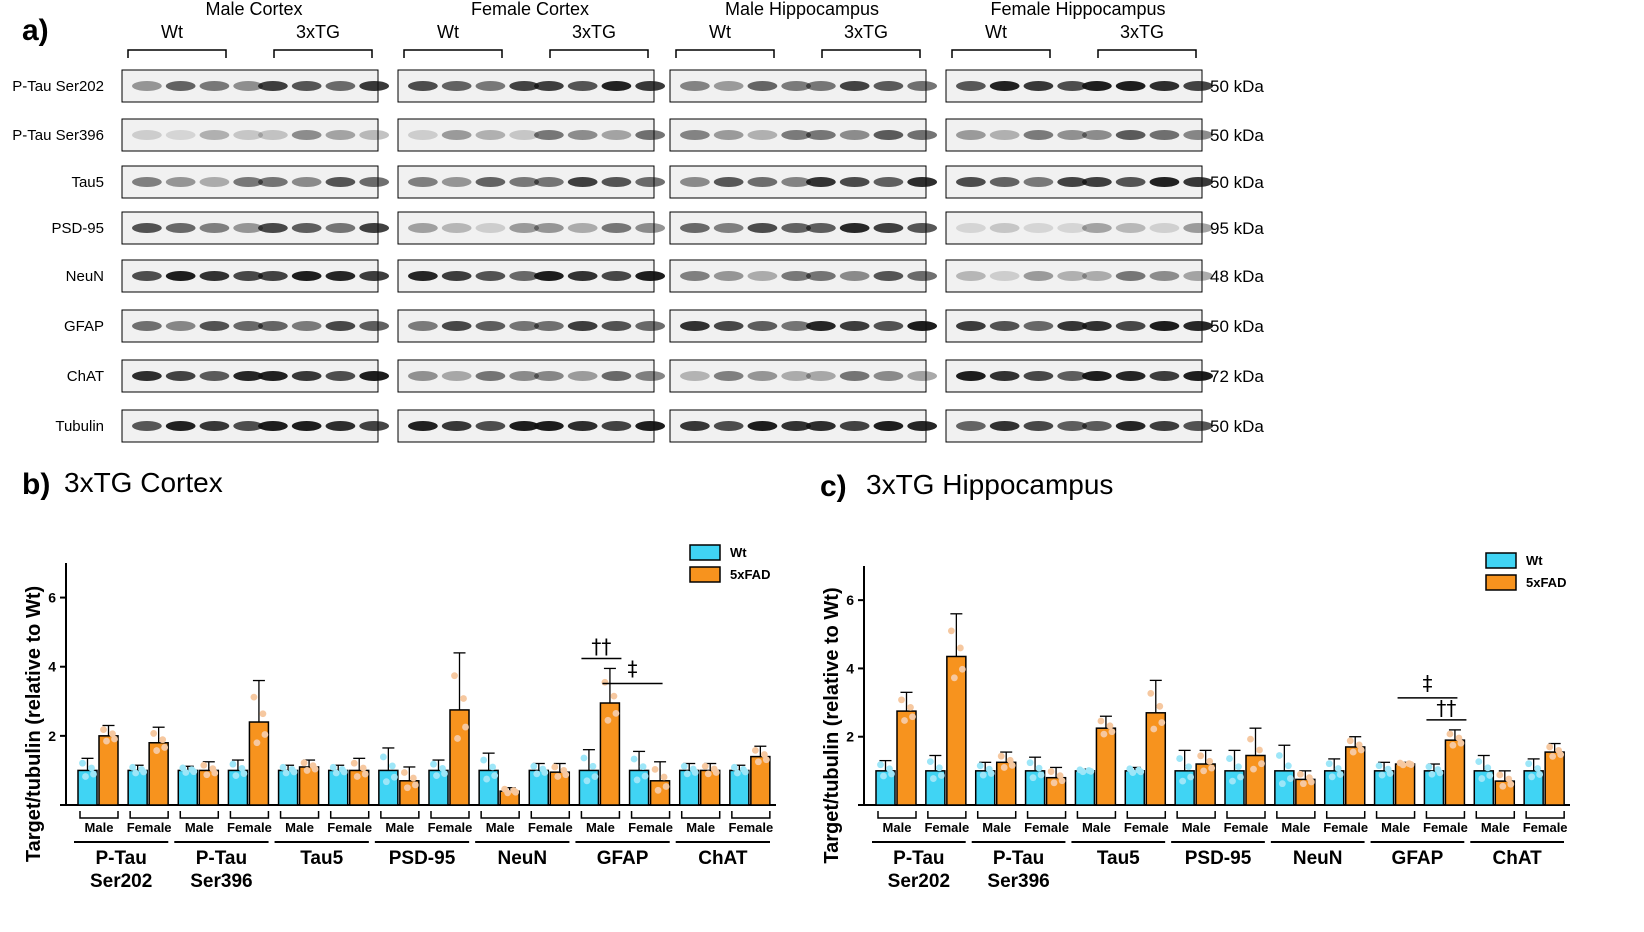 This screenshot has height=932, width=1644. I want to click on y-tick-label: 2, so click(52, 736).